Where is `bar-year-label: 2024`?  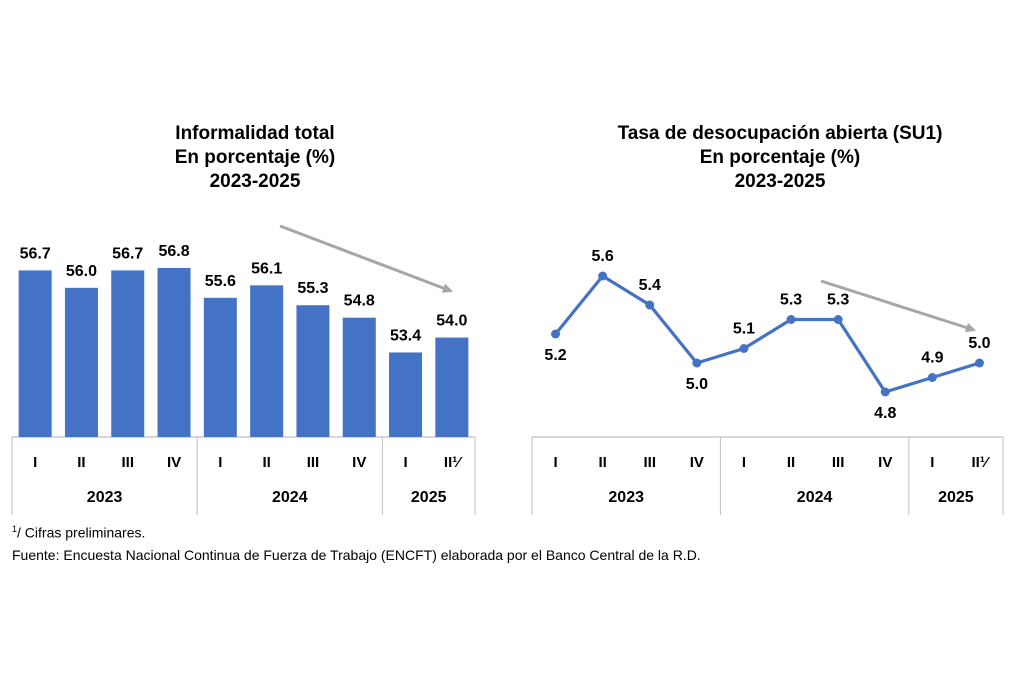
bar-year-label: 2024 is located at coordinates (290, 497).